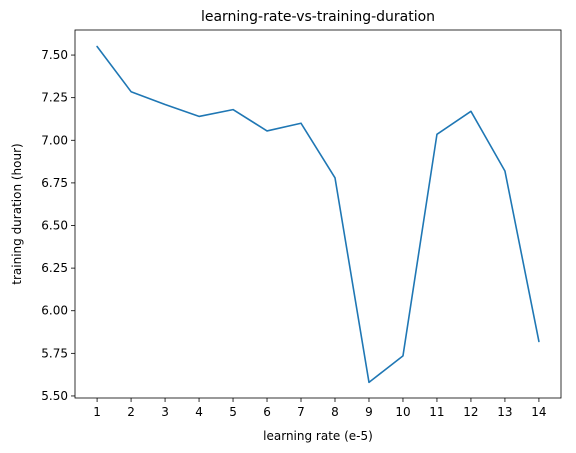  I want to click on x-tick-label: 12, so click(470, 412).